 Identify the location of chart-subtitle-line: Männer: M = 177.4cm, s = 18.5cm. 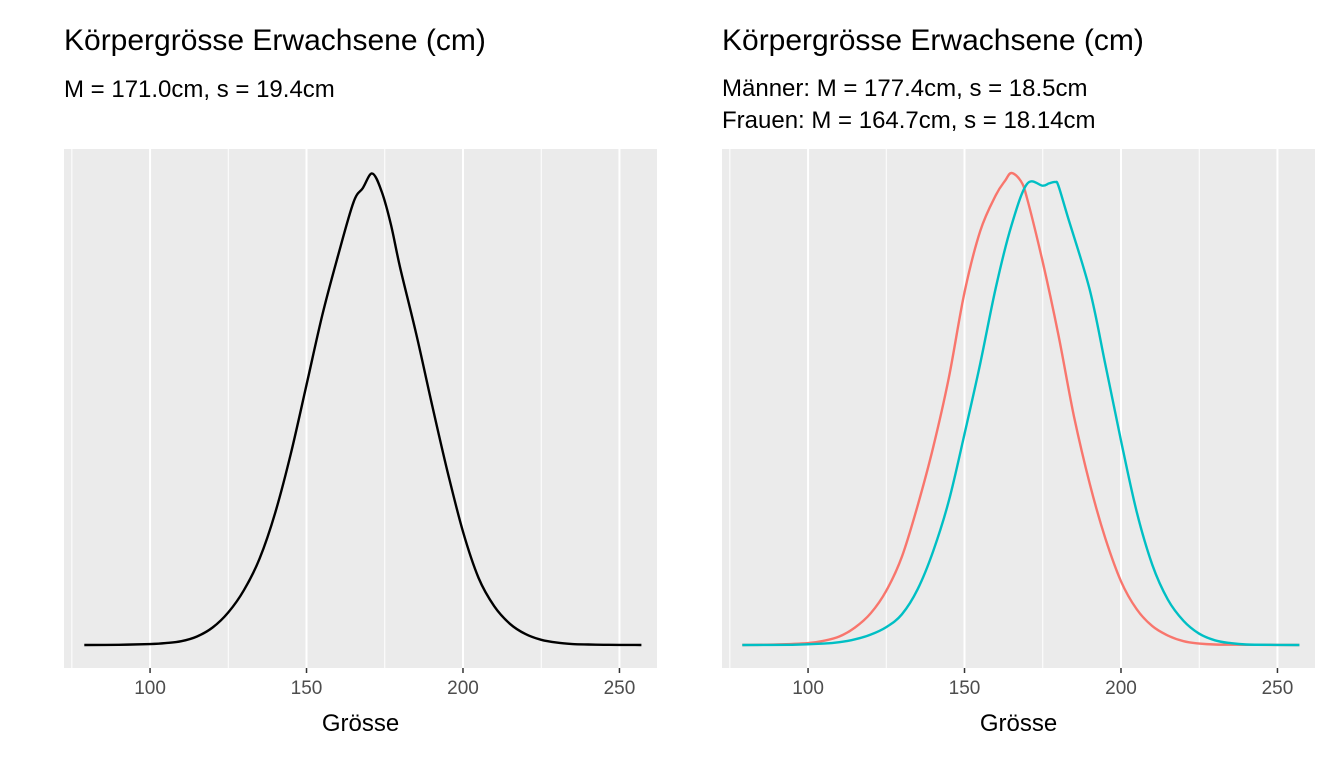
(905, 88).